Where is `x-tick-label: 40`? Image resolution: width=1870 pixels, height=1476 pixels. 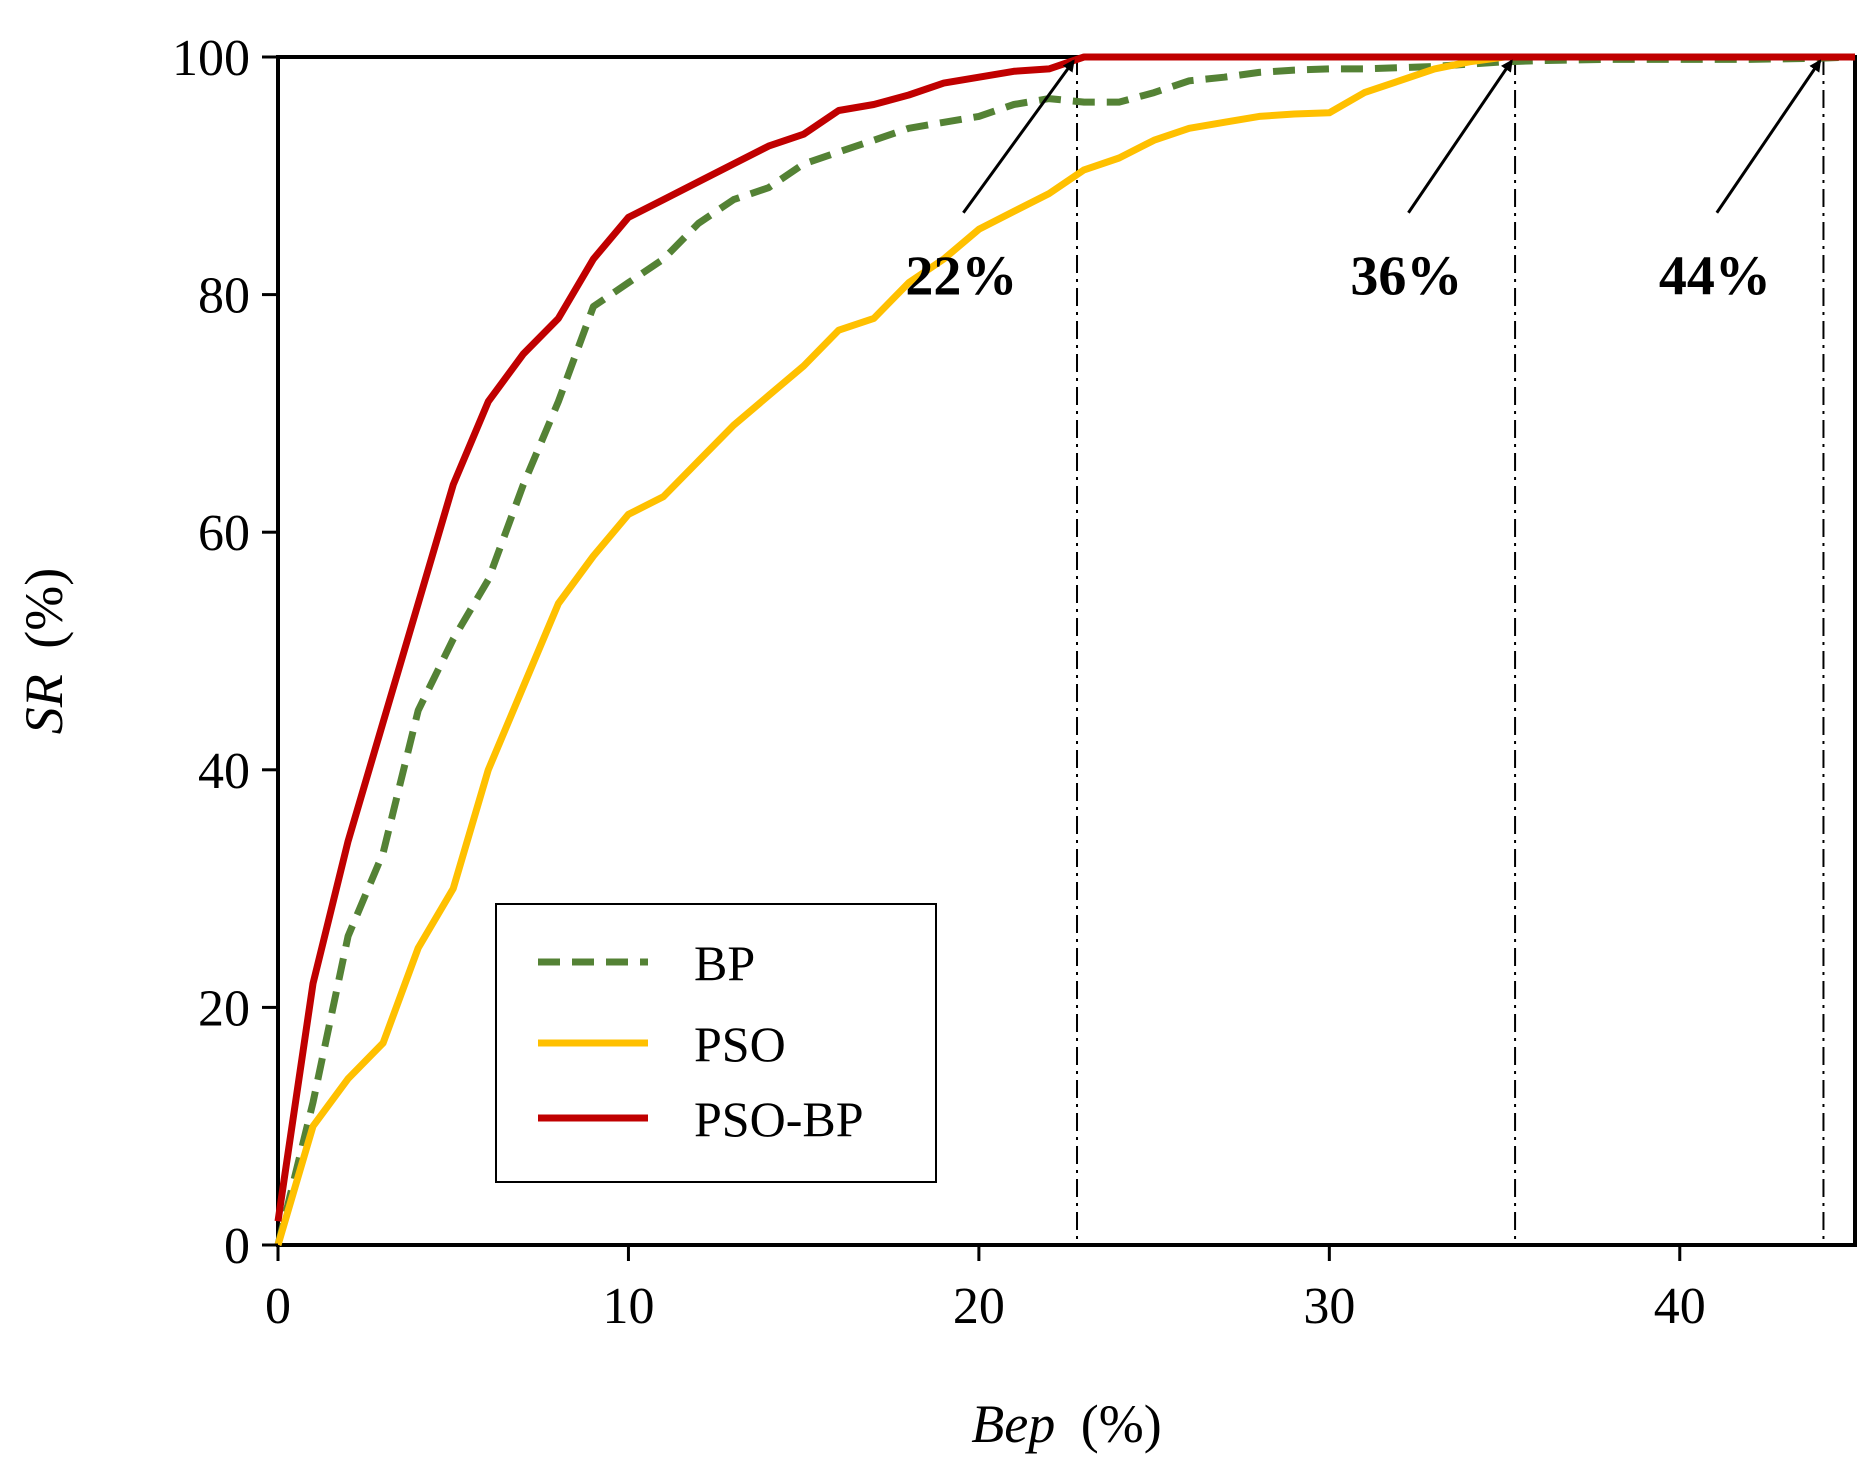 x-tick-label: 40 is located at coordinates (1680, 1306).